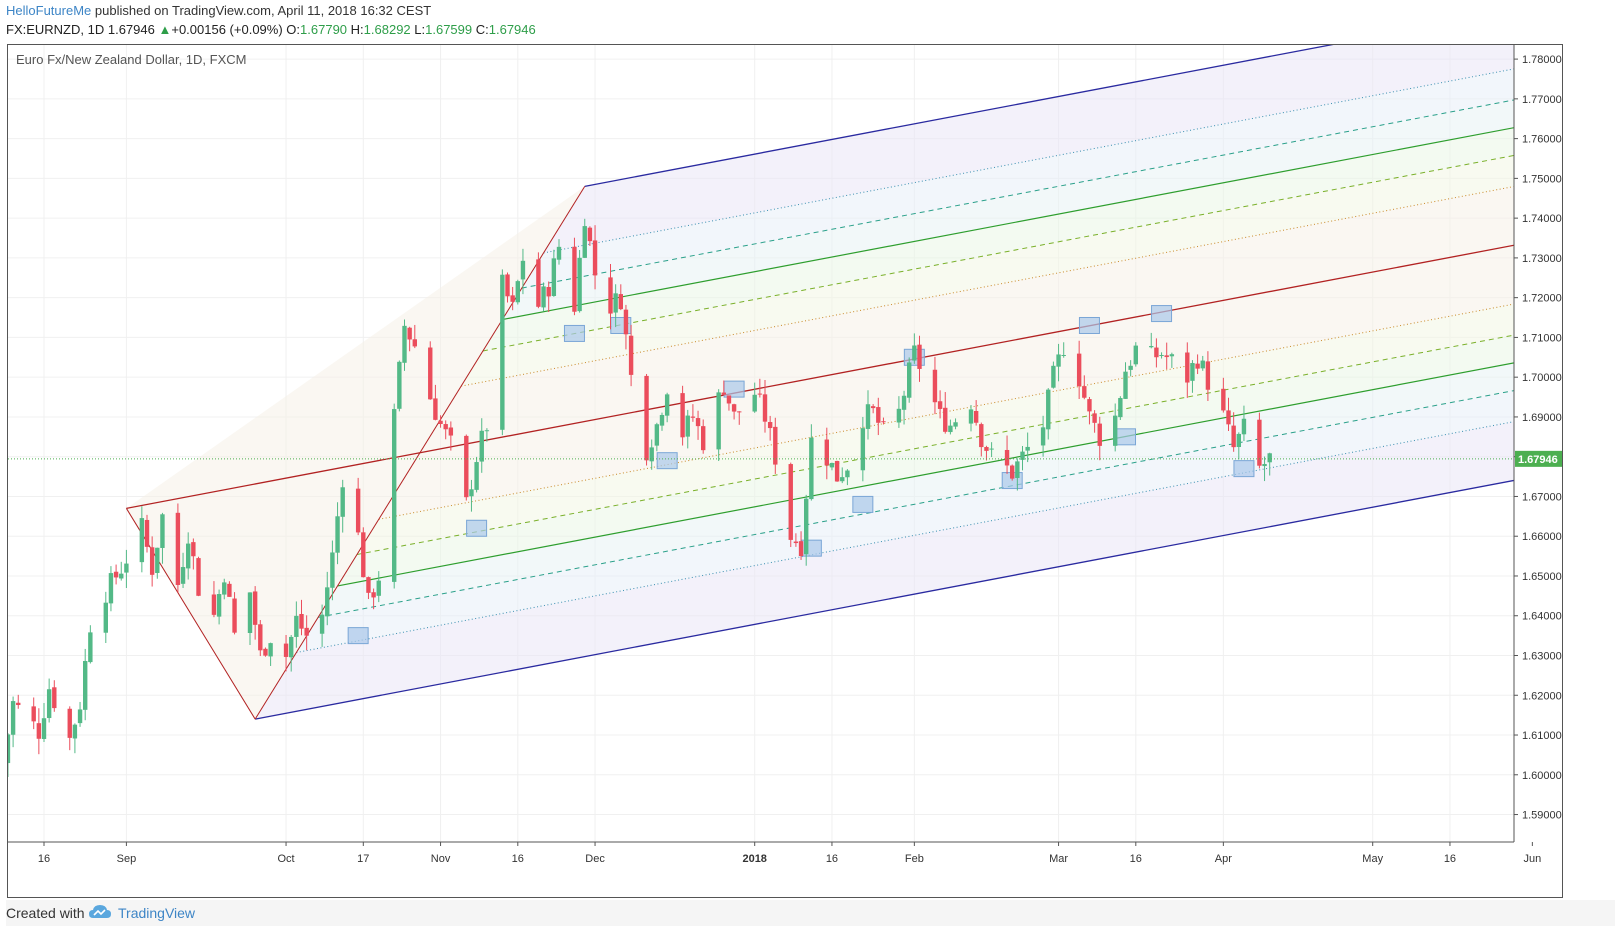 The height and width of the screenshot is (926, 1621). I want to click on open-label: O:, so click(293, 29).